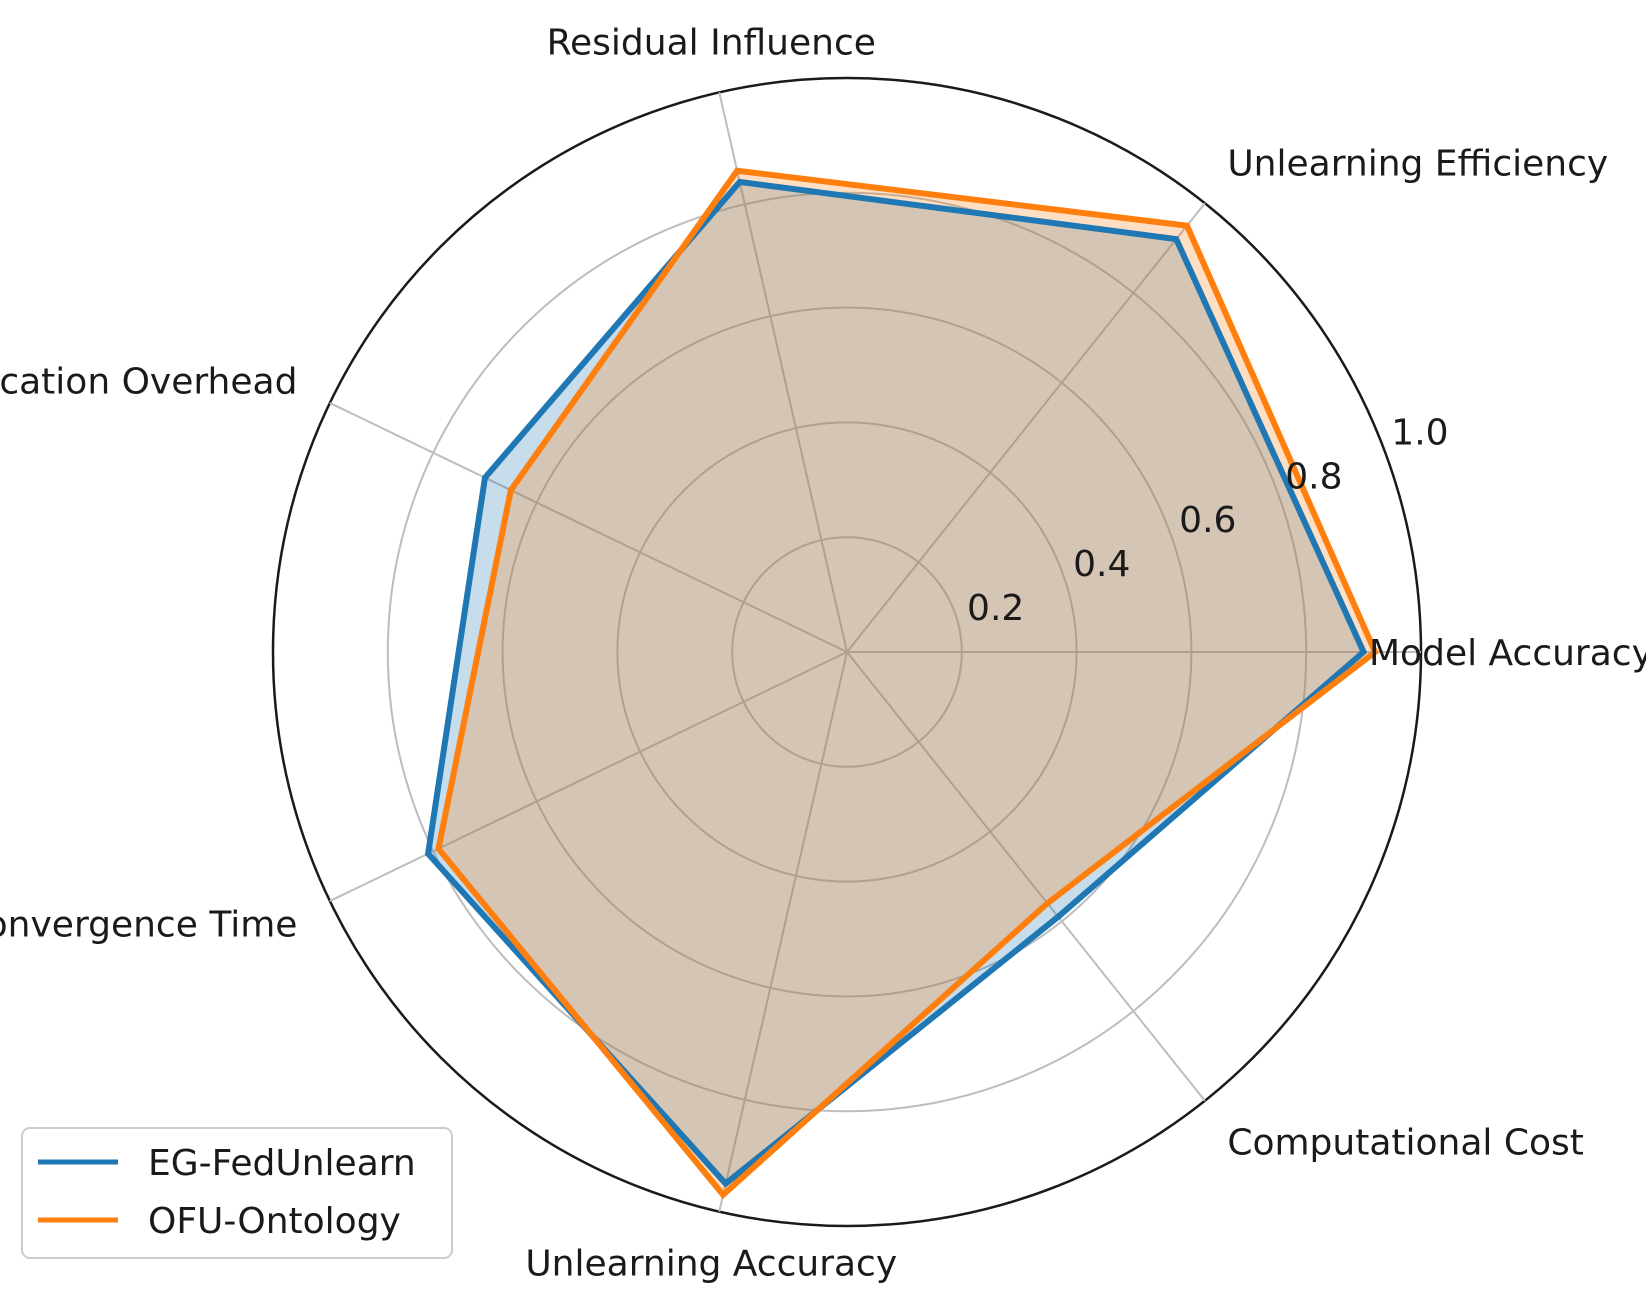 The height and width of the screenshot is (1302, 1646). What do you see at coordinates (783, 931) in the screenshot?
I see `spoke-unlearning-accuracy` at bounding box center [783, 931].